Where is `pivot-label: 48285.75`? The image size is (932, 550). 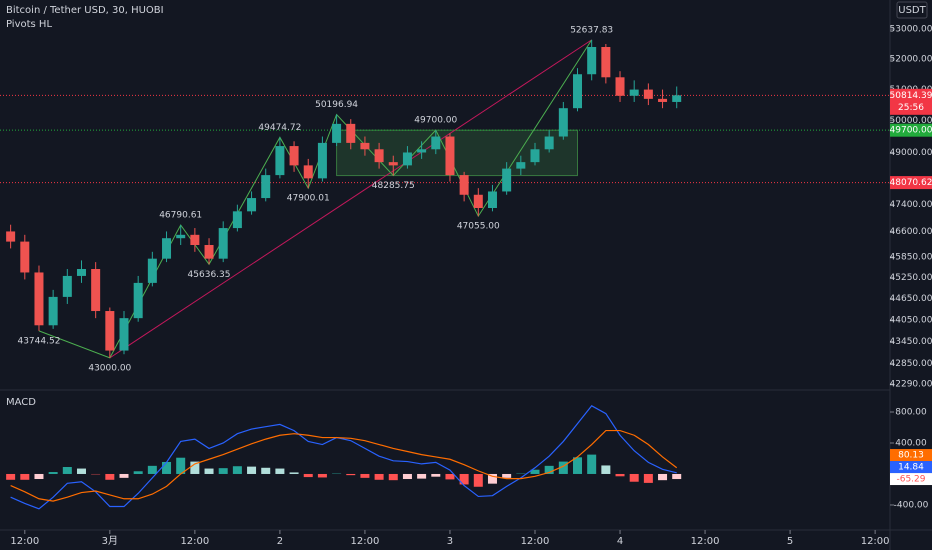 pivot-label: 48285.75 is located at coordinates (393, 186).